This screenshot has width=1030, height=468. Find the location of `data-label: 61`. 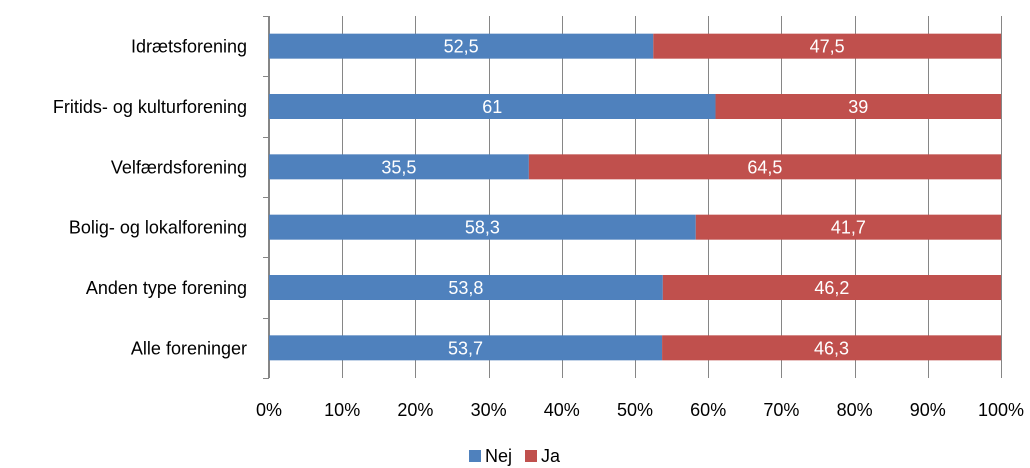

data-label: 61 is located at coordinates (492, 107).